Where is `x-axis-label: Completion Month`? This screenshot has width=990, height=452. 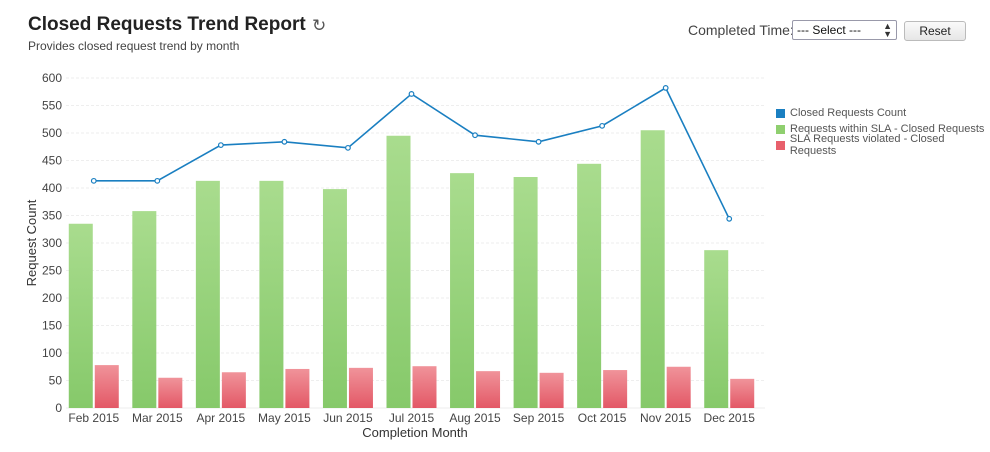
x-axis-label: Completion Month is located at coordinates (415, 432).